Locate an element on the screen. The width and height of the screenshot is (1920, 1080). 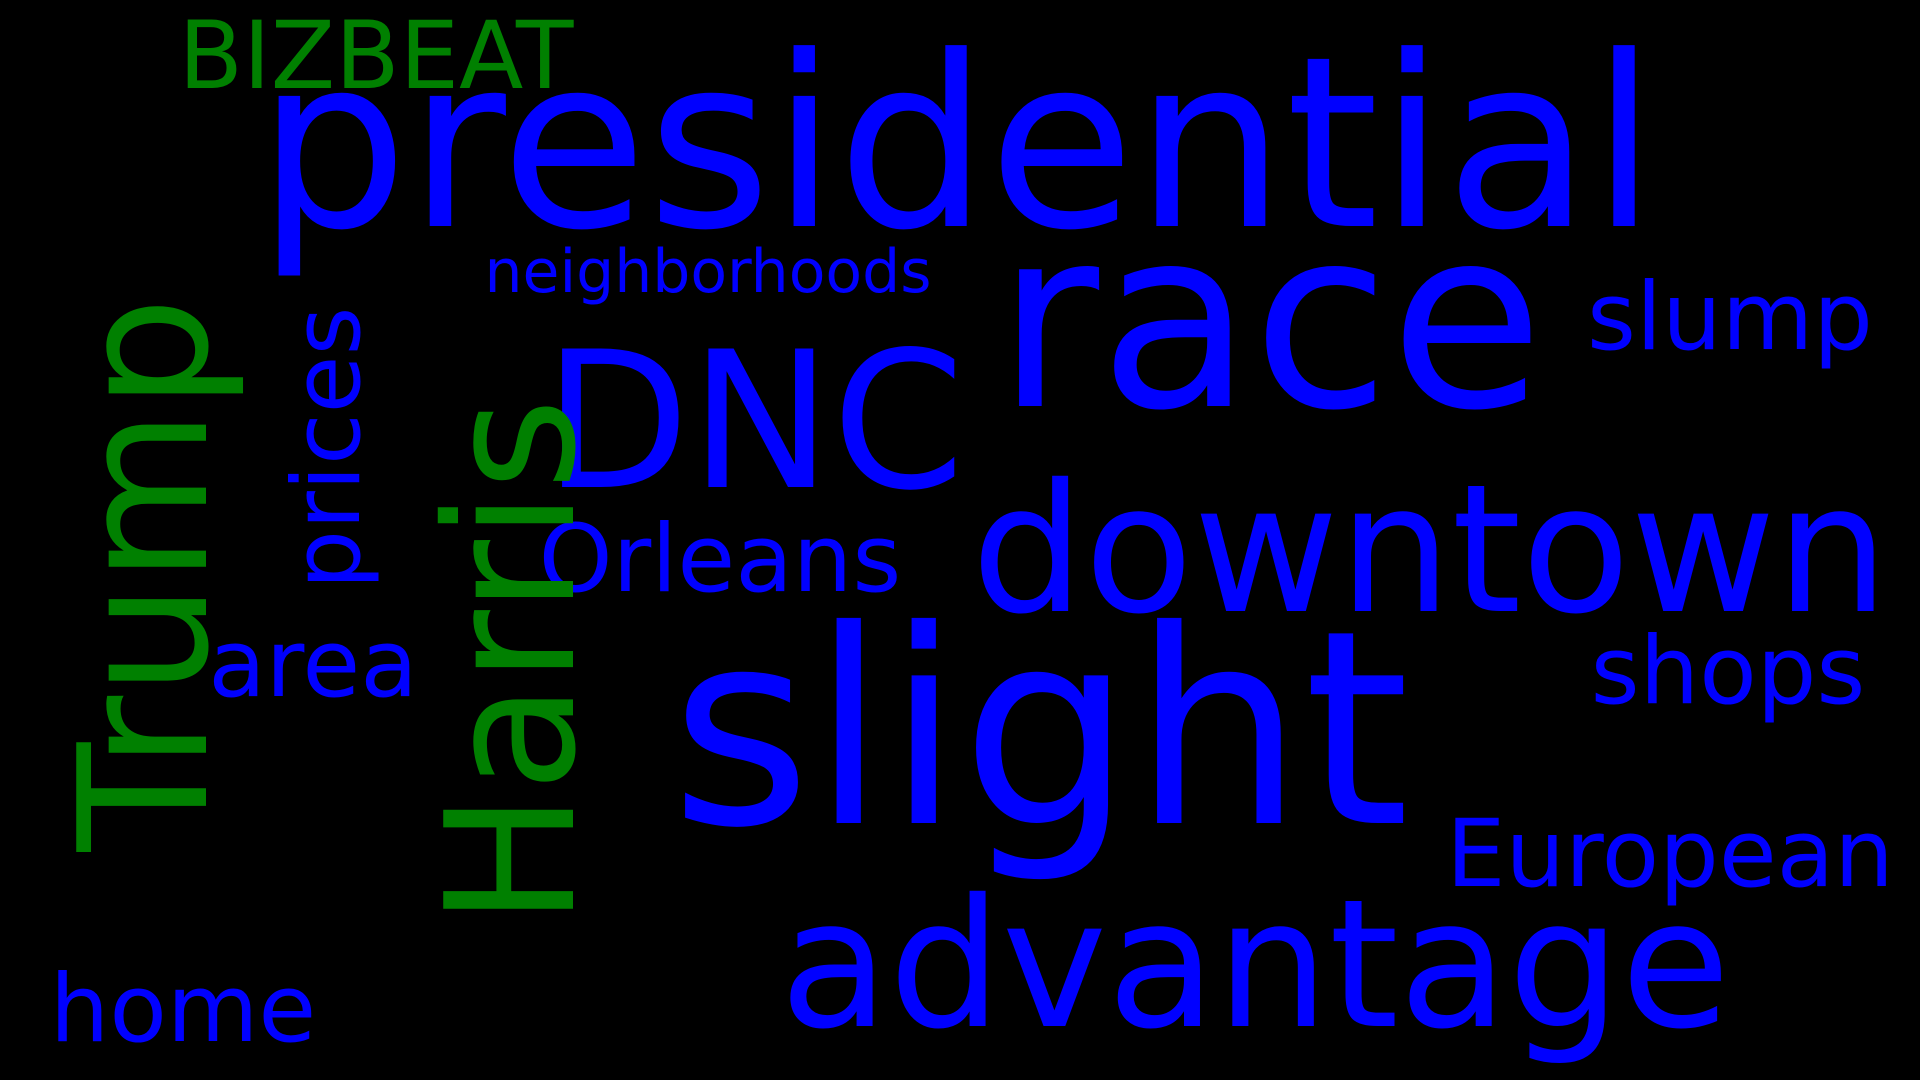
word-slump: slump is located at coordinates (1730, 317).